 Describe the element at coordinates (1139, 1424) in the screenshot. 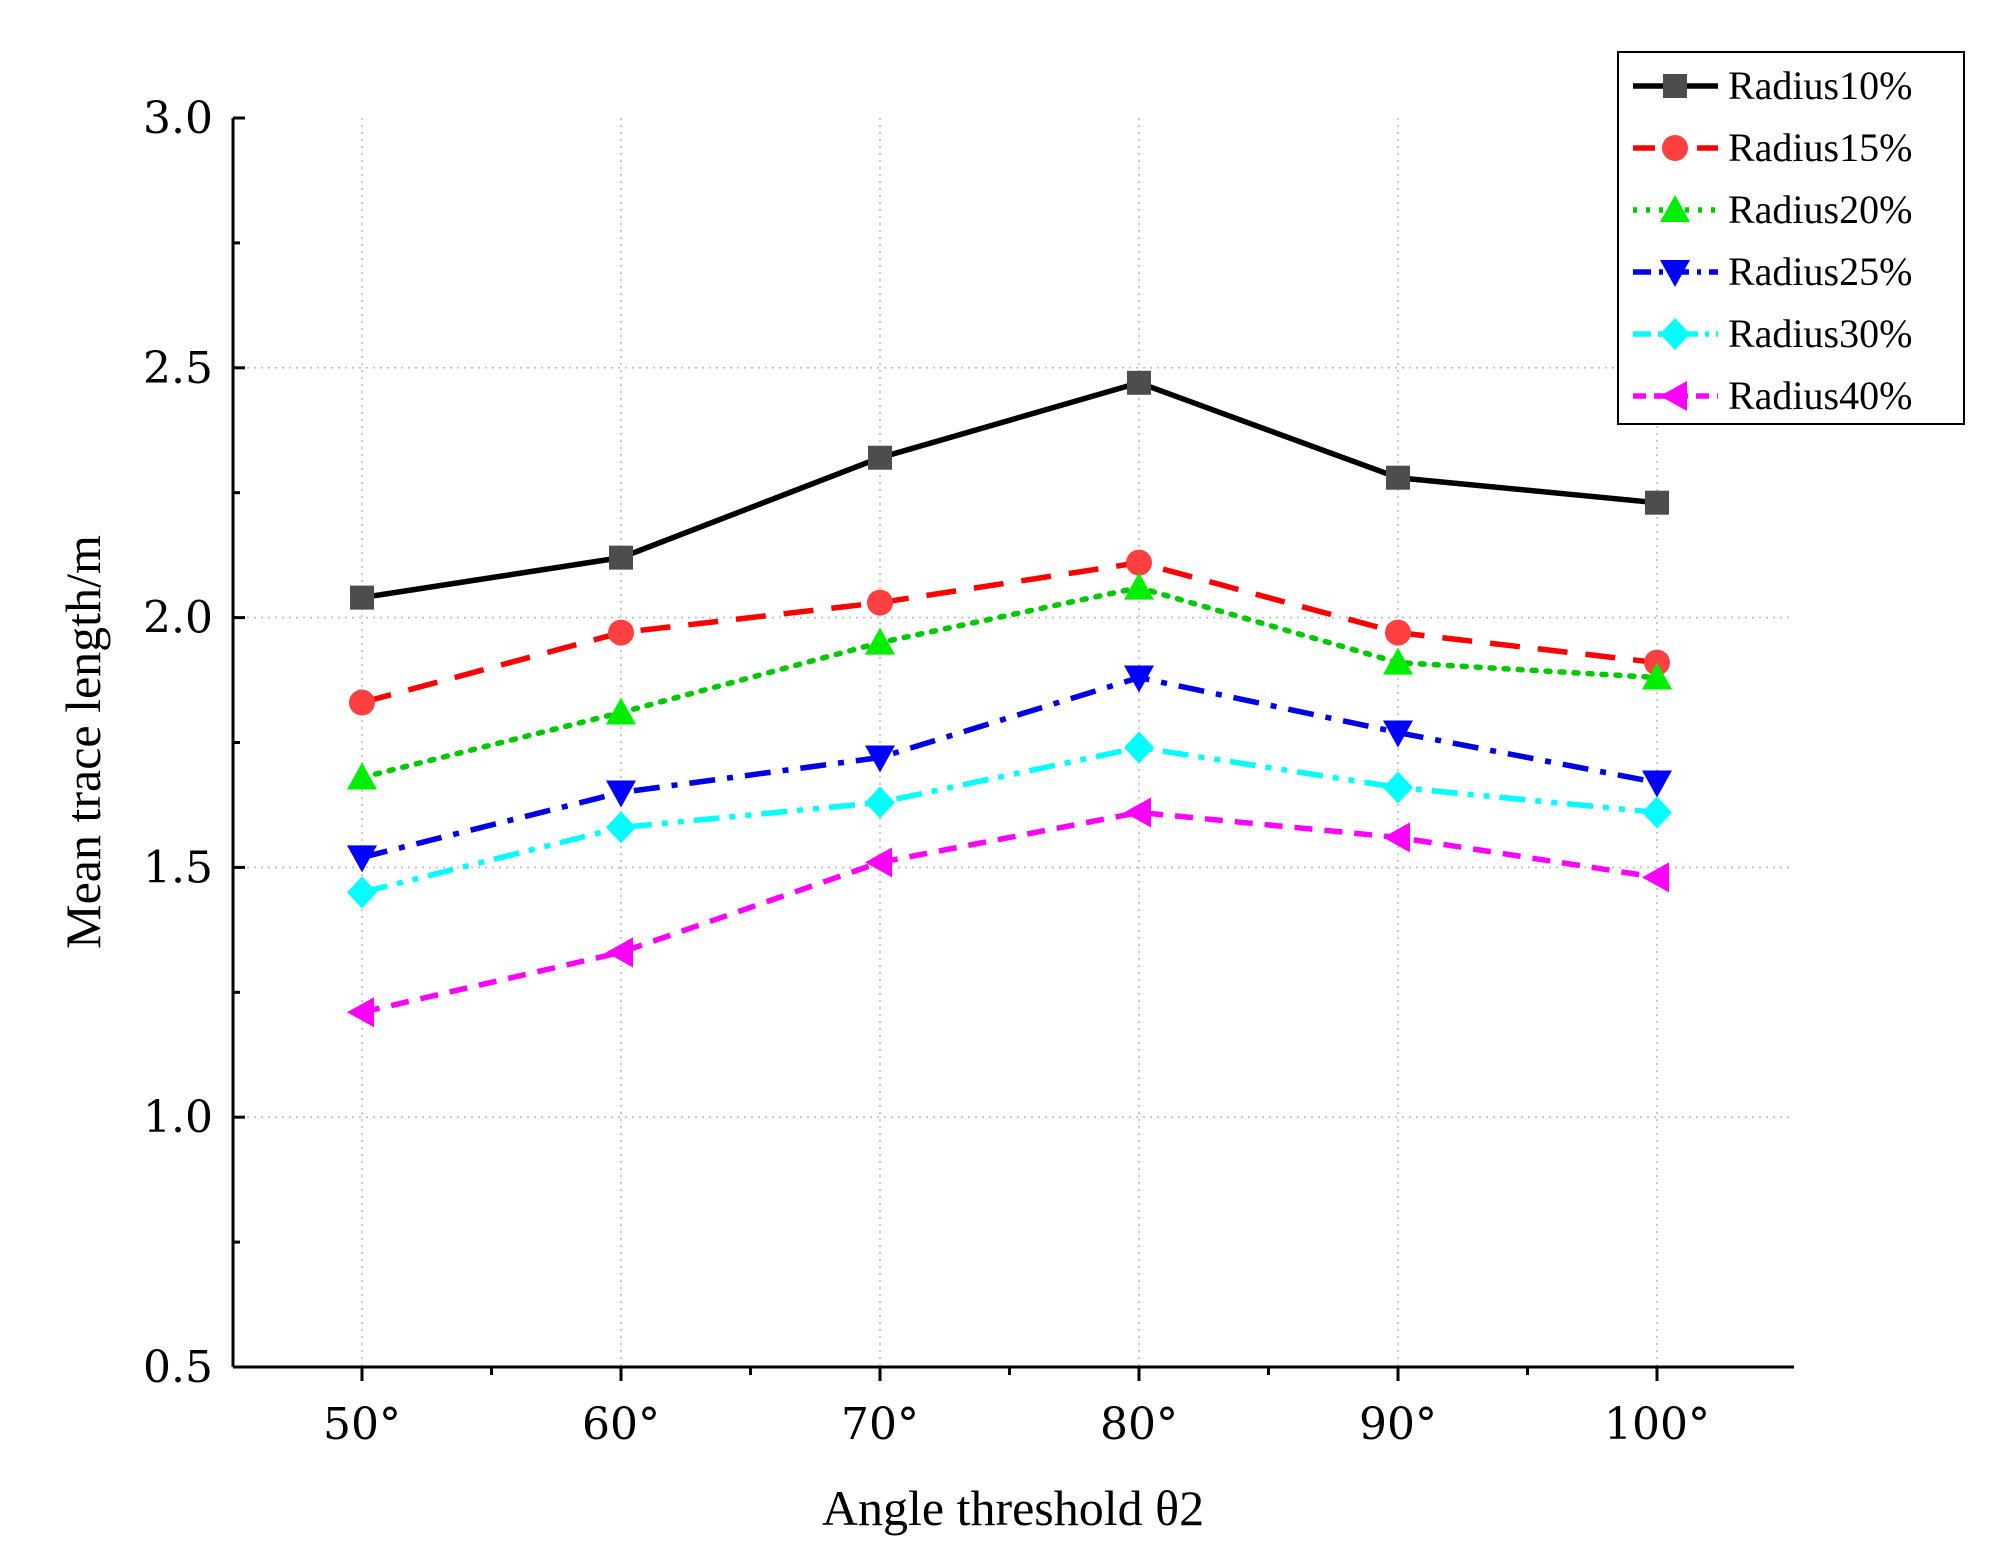

I see `x-tick-label: 80°` at that location.